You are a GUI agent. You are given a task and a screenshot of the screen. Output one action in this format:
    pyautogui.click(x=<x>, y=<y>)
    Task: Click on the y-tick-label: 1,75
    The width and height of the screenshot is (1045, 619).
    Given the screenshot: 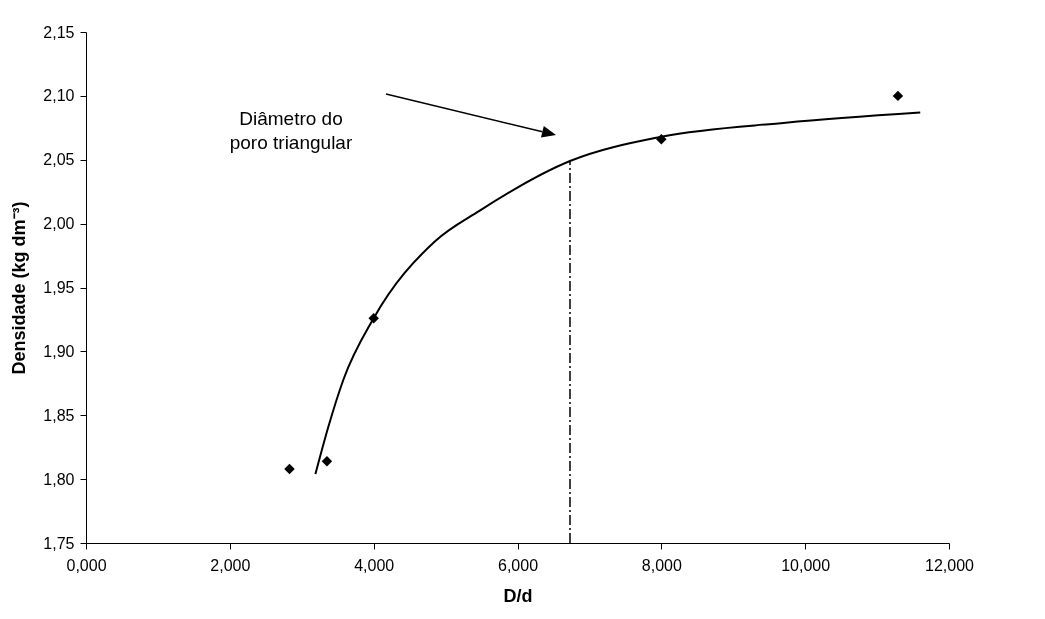 What is the action you would take?
    pyautogui.click(x=59, y=543)
    